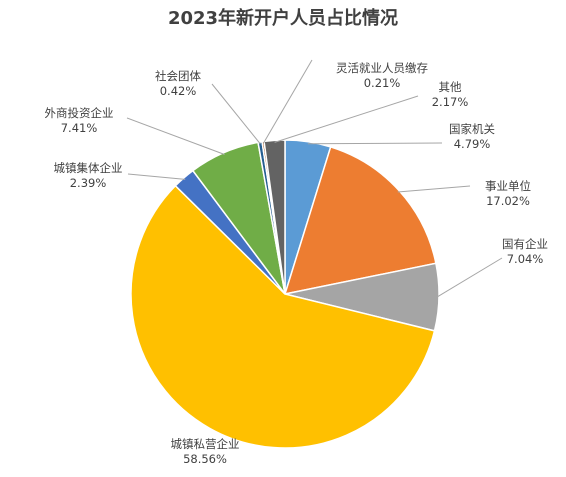 Image resolution: width=566 pixels, height=477 pixels. Describe the element at coordinates (79, 113) in the screenshot. I see `slice-name-label-6: 外商投资企业` at that location.